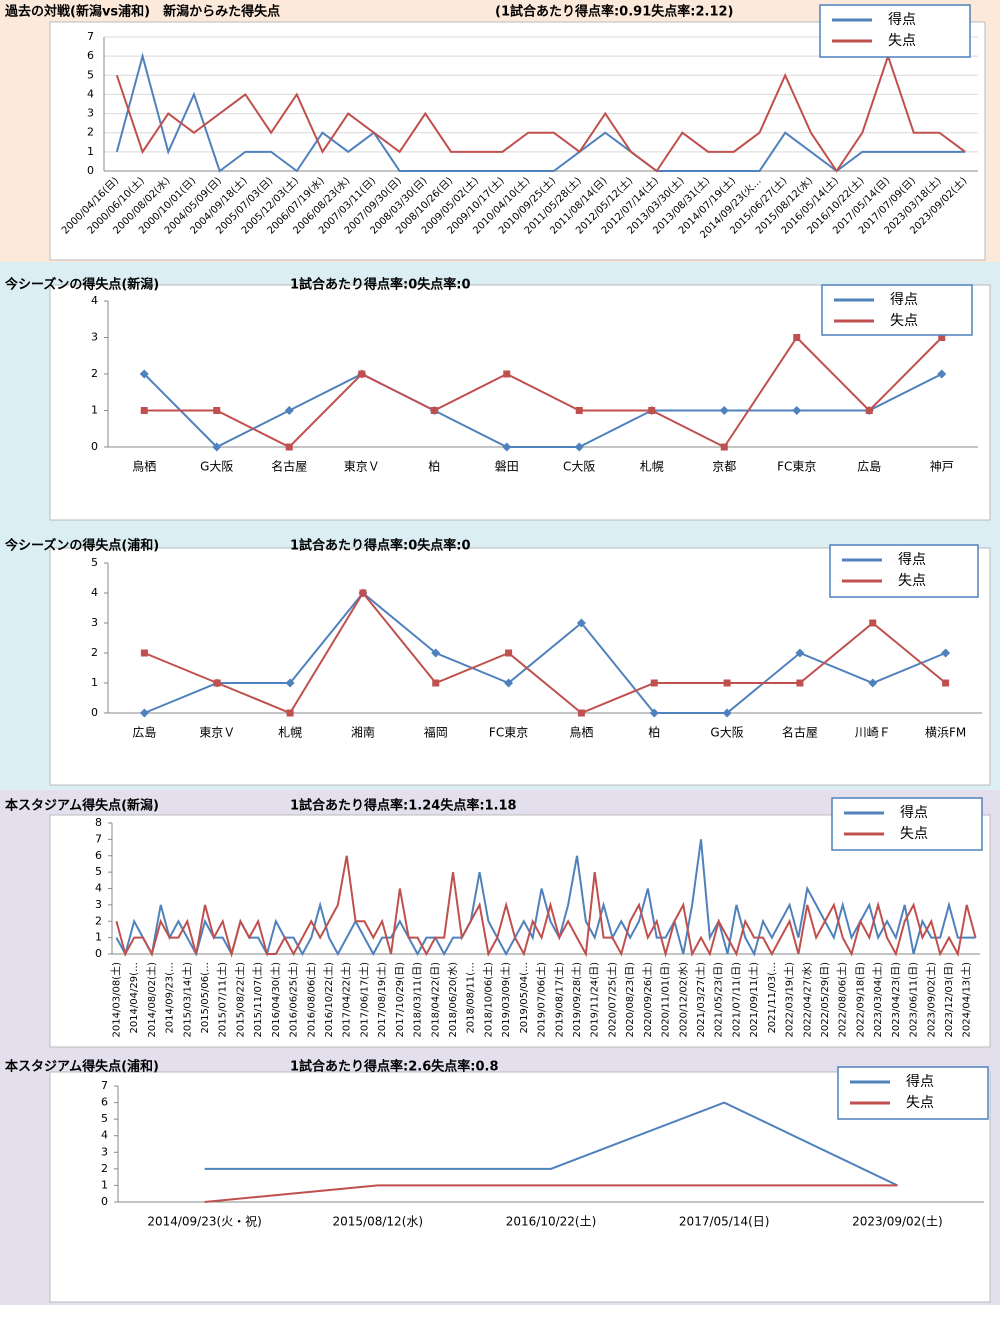 The height and width of the screenshot is (1330, 1000). What do you see at coordinates (363, 732) in the screenshot?
I see `x-tick-label: 湘南` at bounding box center [363, 732].